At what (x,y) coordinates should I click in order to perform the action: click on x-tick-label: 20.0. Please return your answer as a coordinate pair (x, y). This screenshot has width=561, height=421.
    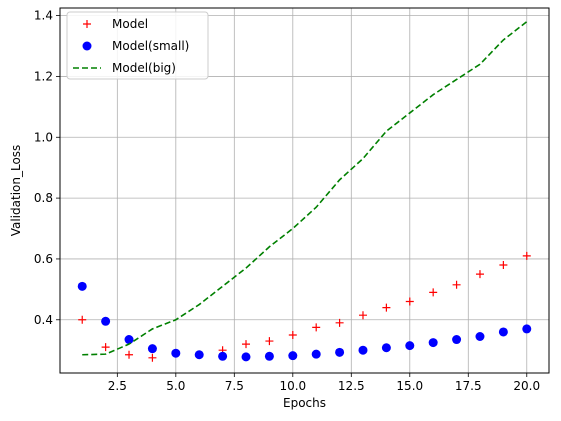
    Looking at the image, I should click on (526, 386).